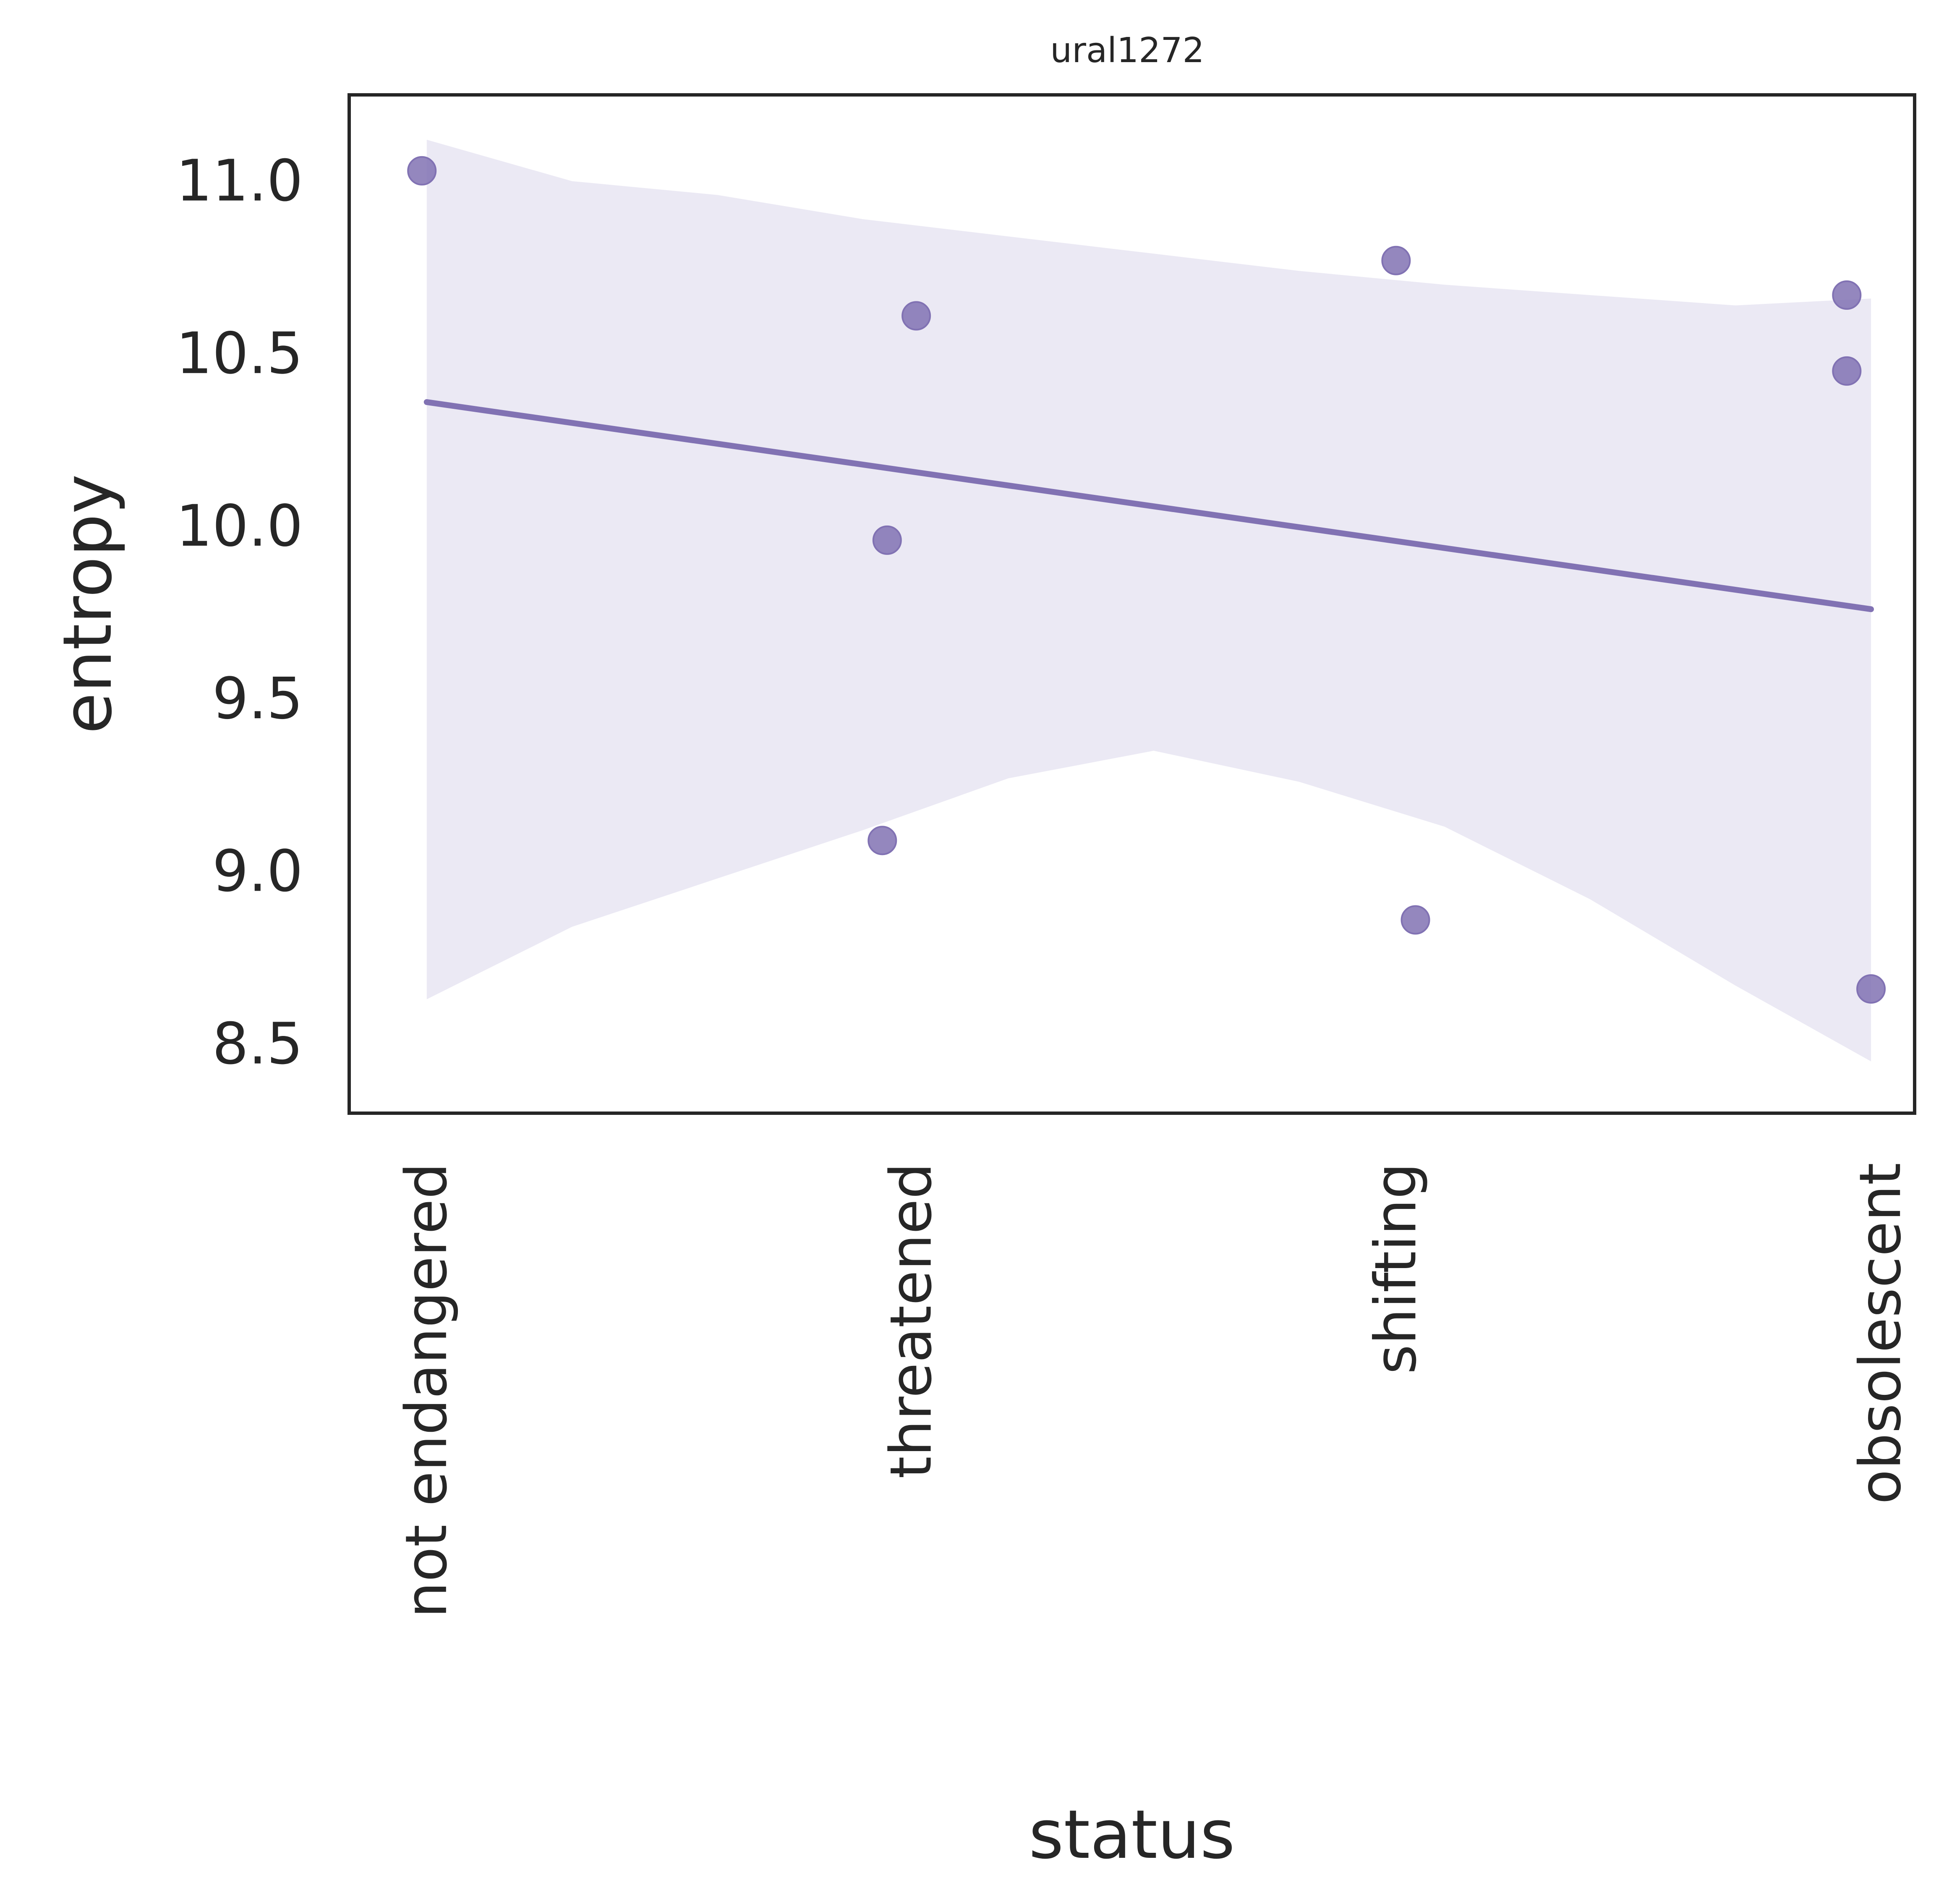  I want to click on y-tick-label: 10.5, so click(239, 354).